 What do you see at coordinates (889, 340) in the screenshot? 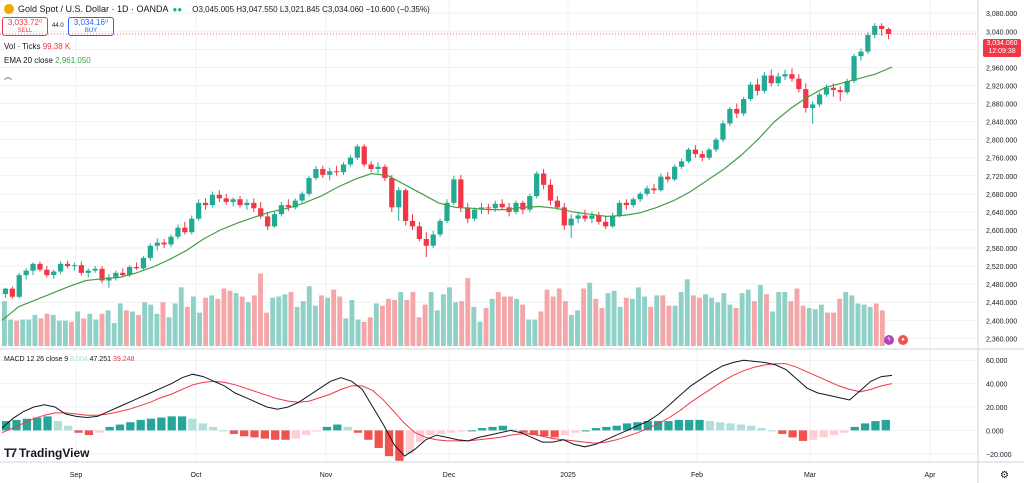
I see `dividend-event-icon: ϟ` at bounding box center [889, 340].